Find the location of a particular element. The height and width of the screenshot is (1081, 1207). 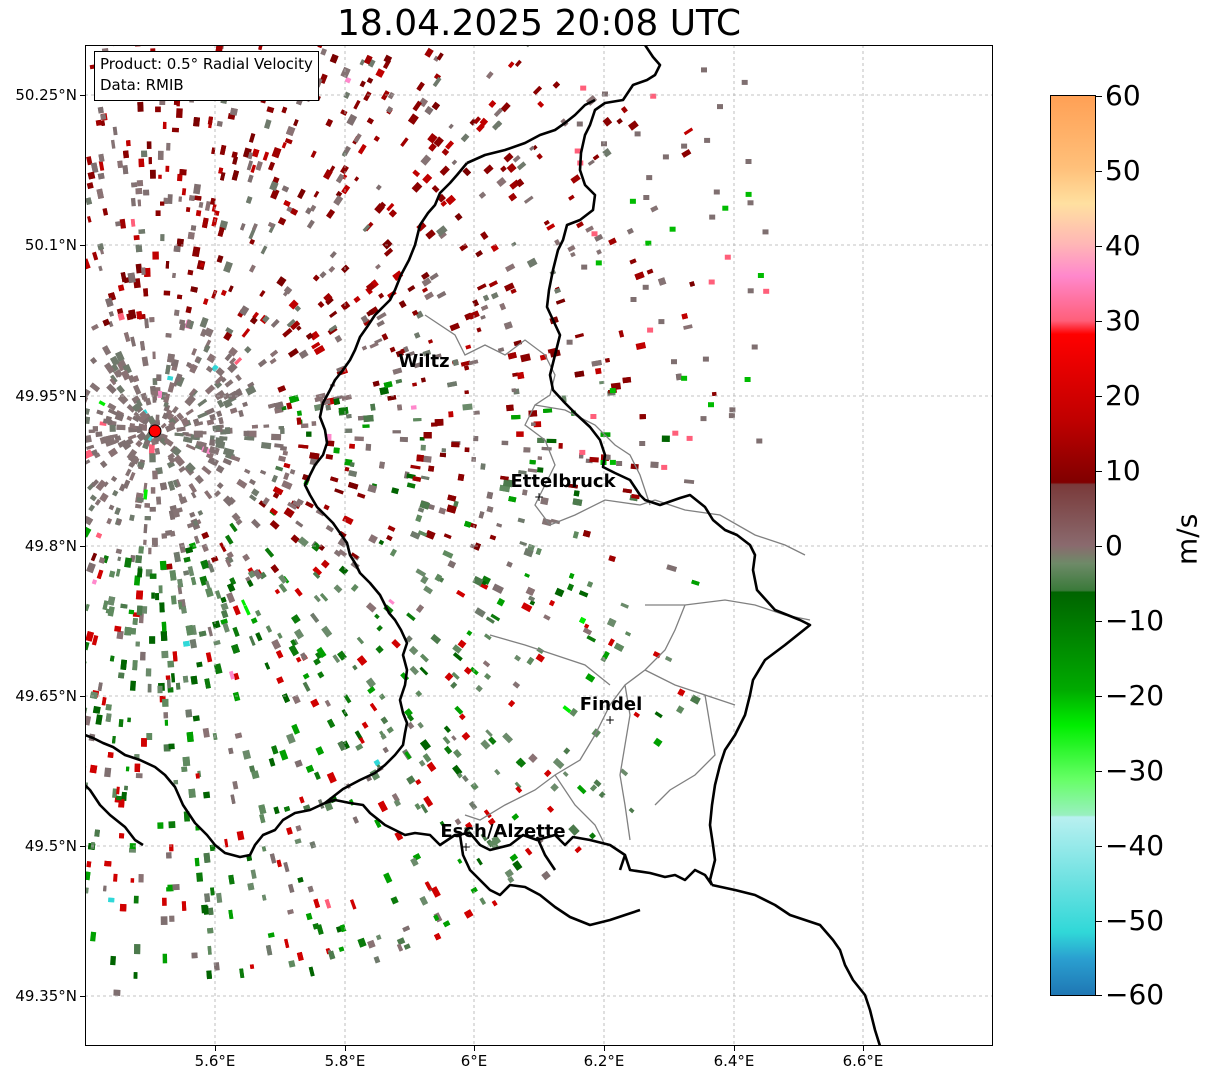

lon-tick is located at coordinates (345, 1048).